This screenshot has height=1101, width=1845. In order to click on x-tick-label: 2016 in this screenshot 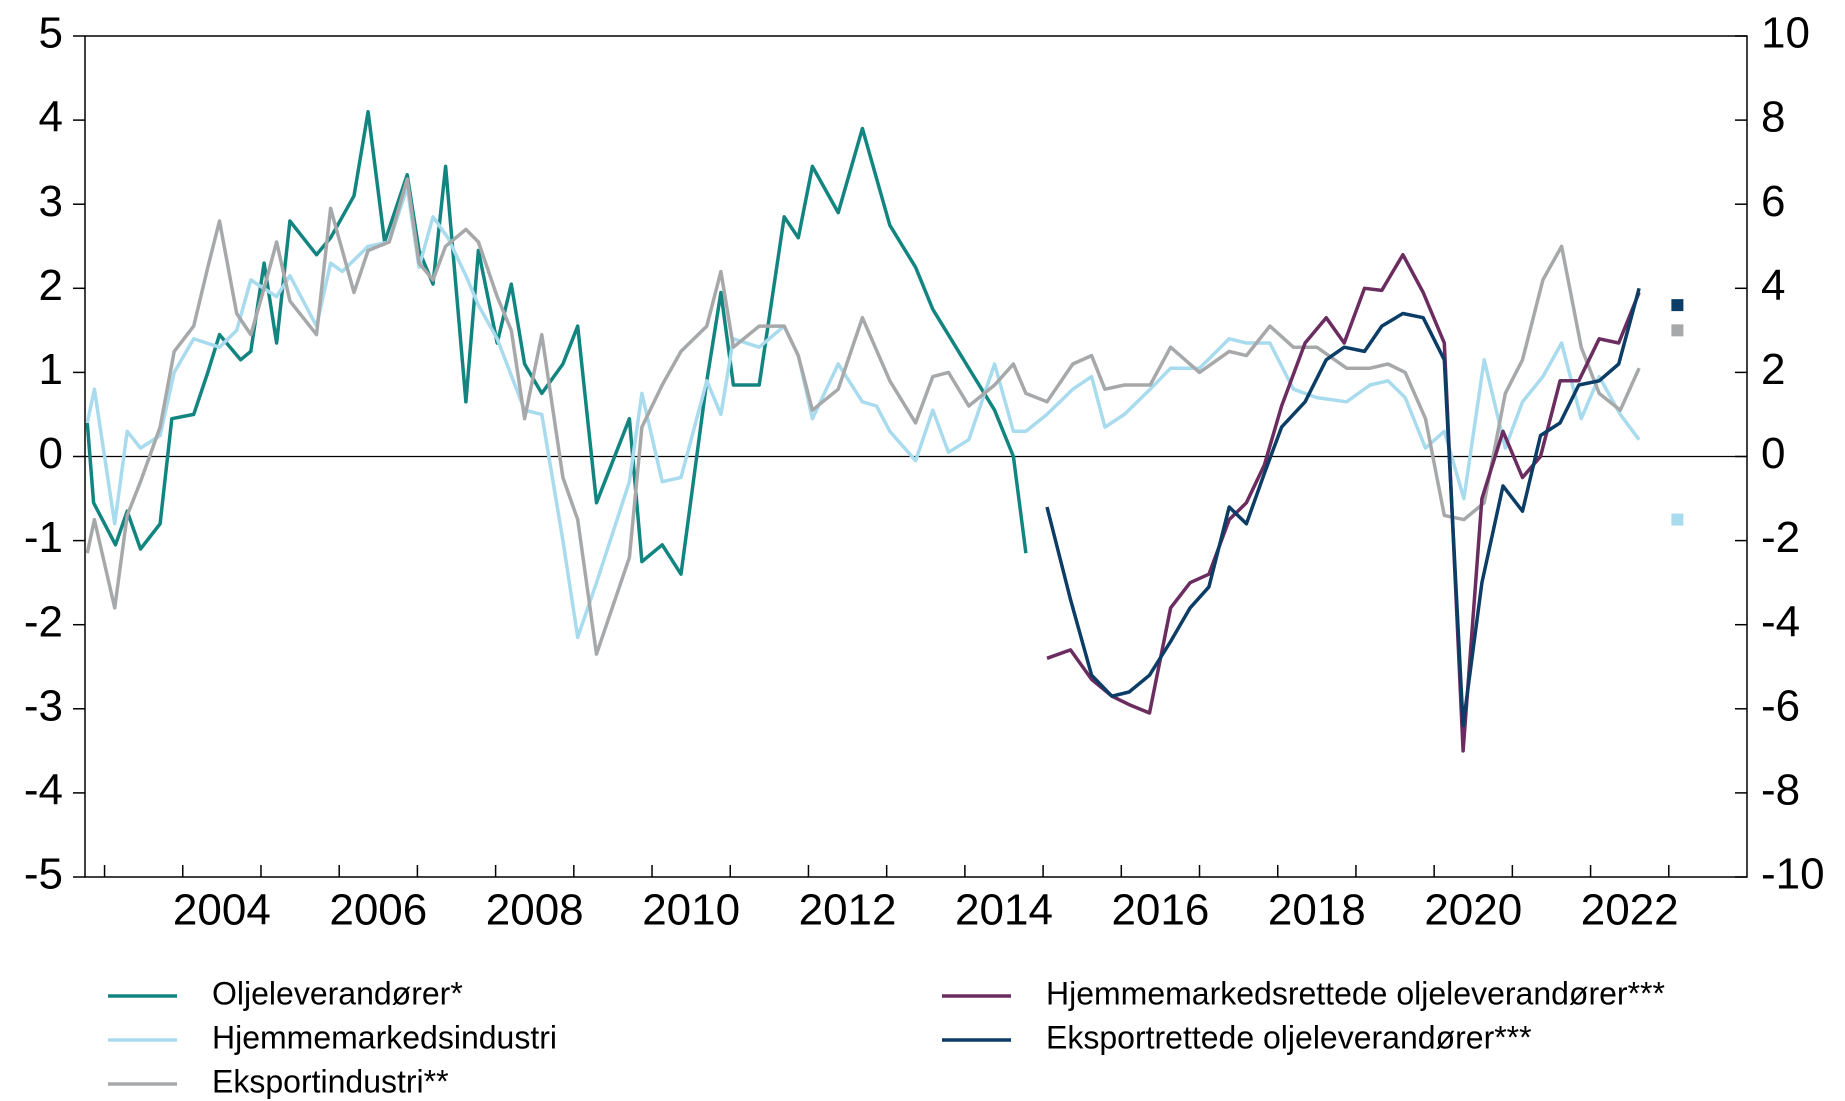, I will do `click(1160, 910)`.